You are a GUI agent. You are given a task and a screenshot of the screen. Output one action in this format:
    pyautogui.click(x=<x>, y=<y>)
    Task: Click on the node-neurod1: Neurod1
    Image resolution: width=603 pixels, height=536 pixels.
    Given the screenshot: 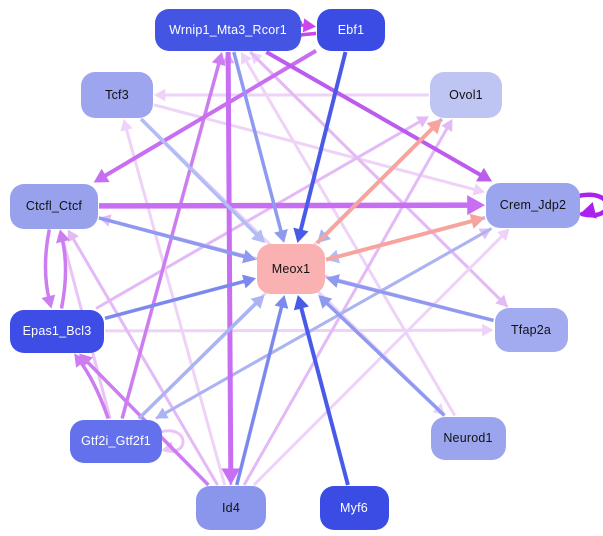 What is the action you would take?
    pyautogui.click(x=468, y=438)
    